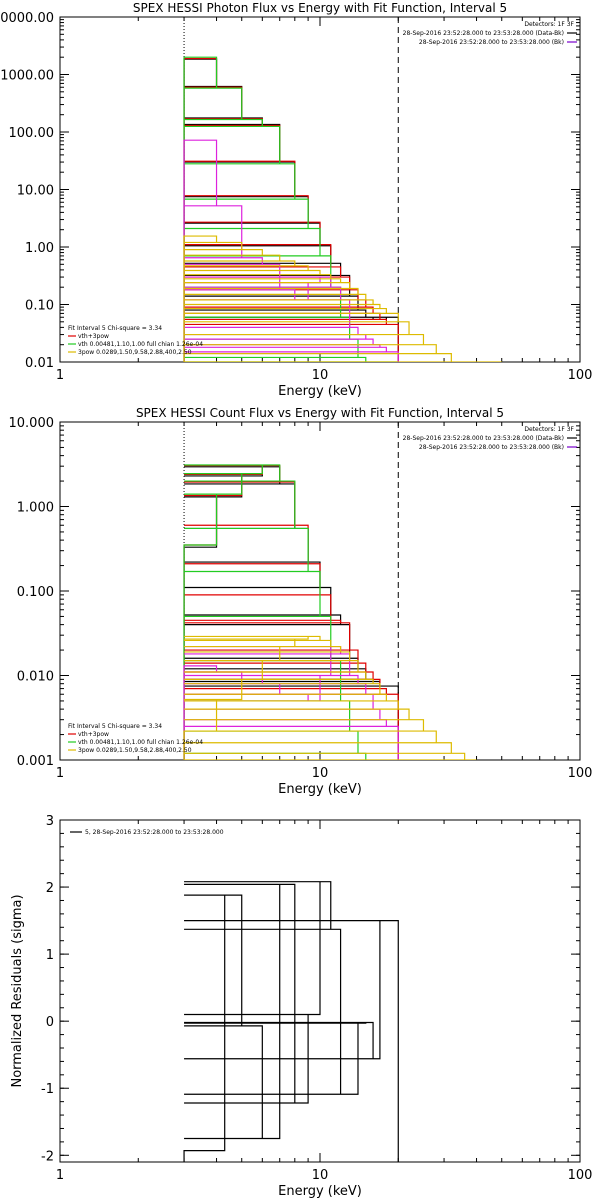  Describe the element at coordinates (39, 248) in the screenshot. I see `y-tick-label: 1.00` at that location.